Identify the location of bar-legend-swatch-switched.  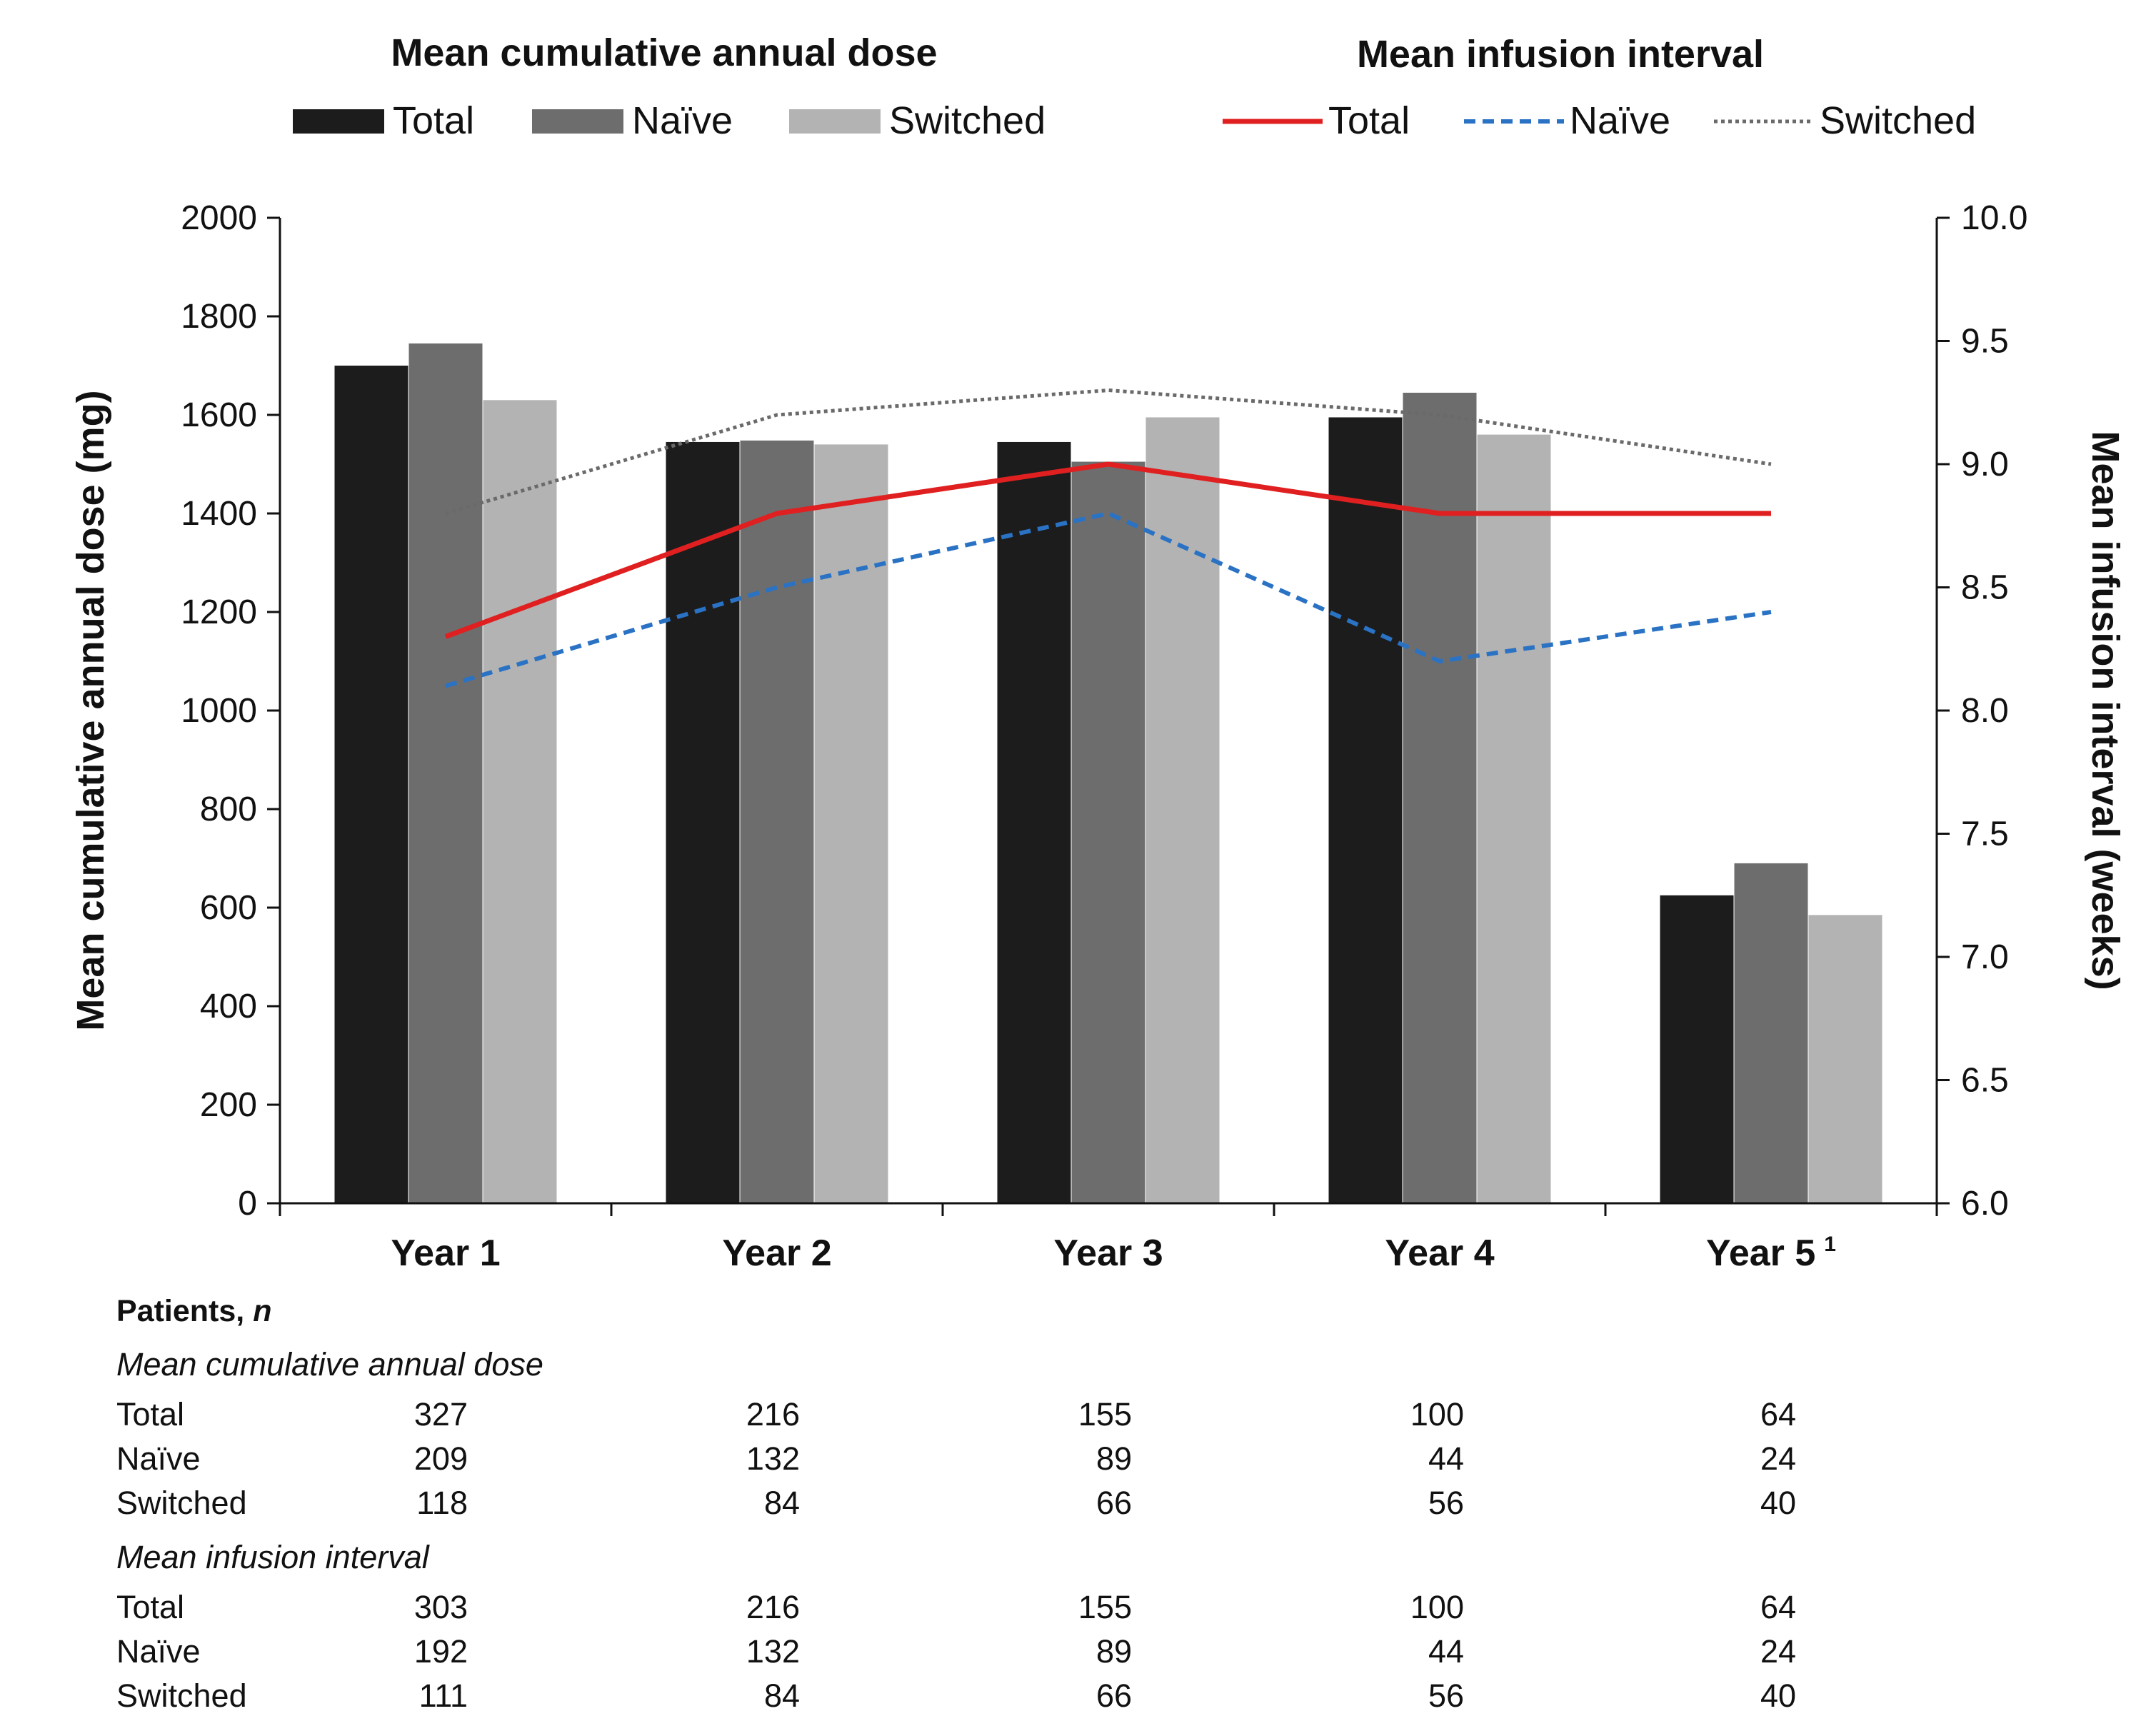
(835, 121).